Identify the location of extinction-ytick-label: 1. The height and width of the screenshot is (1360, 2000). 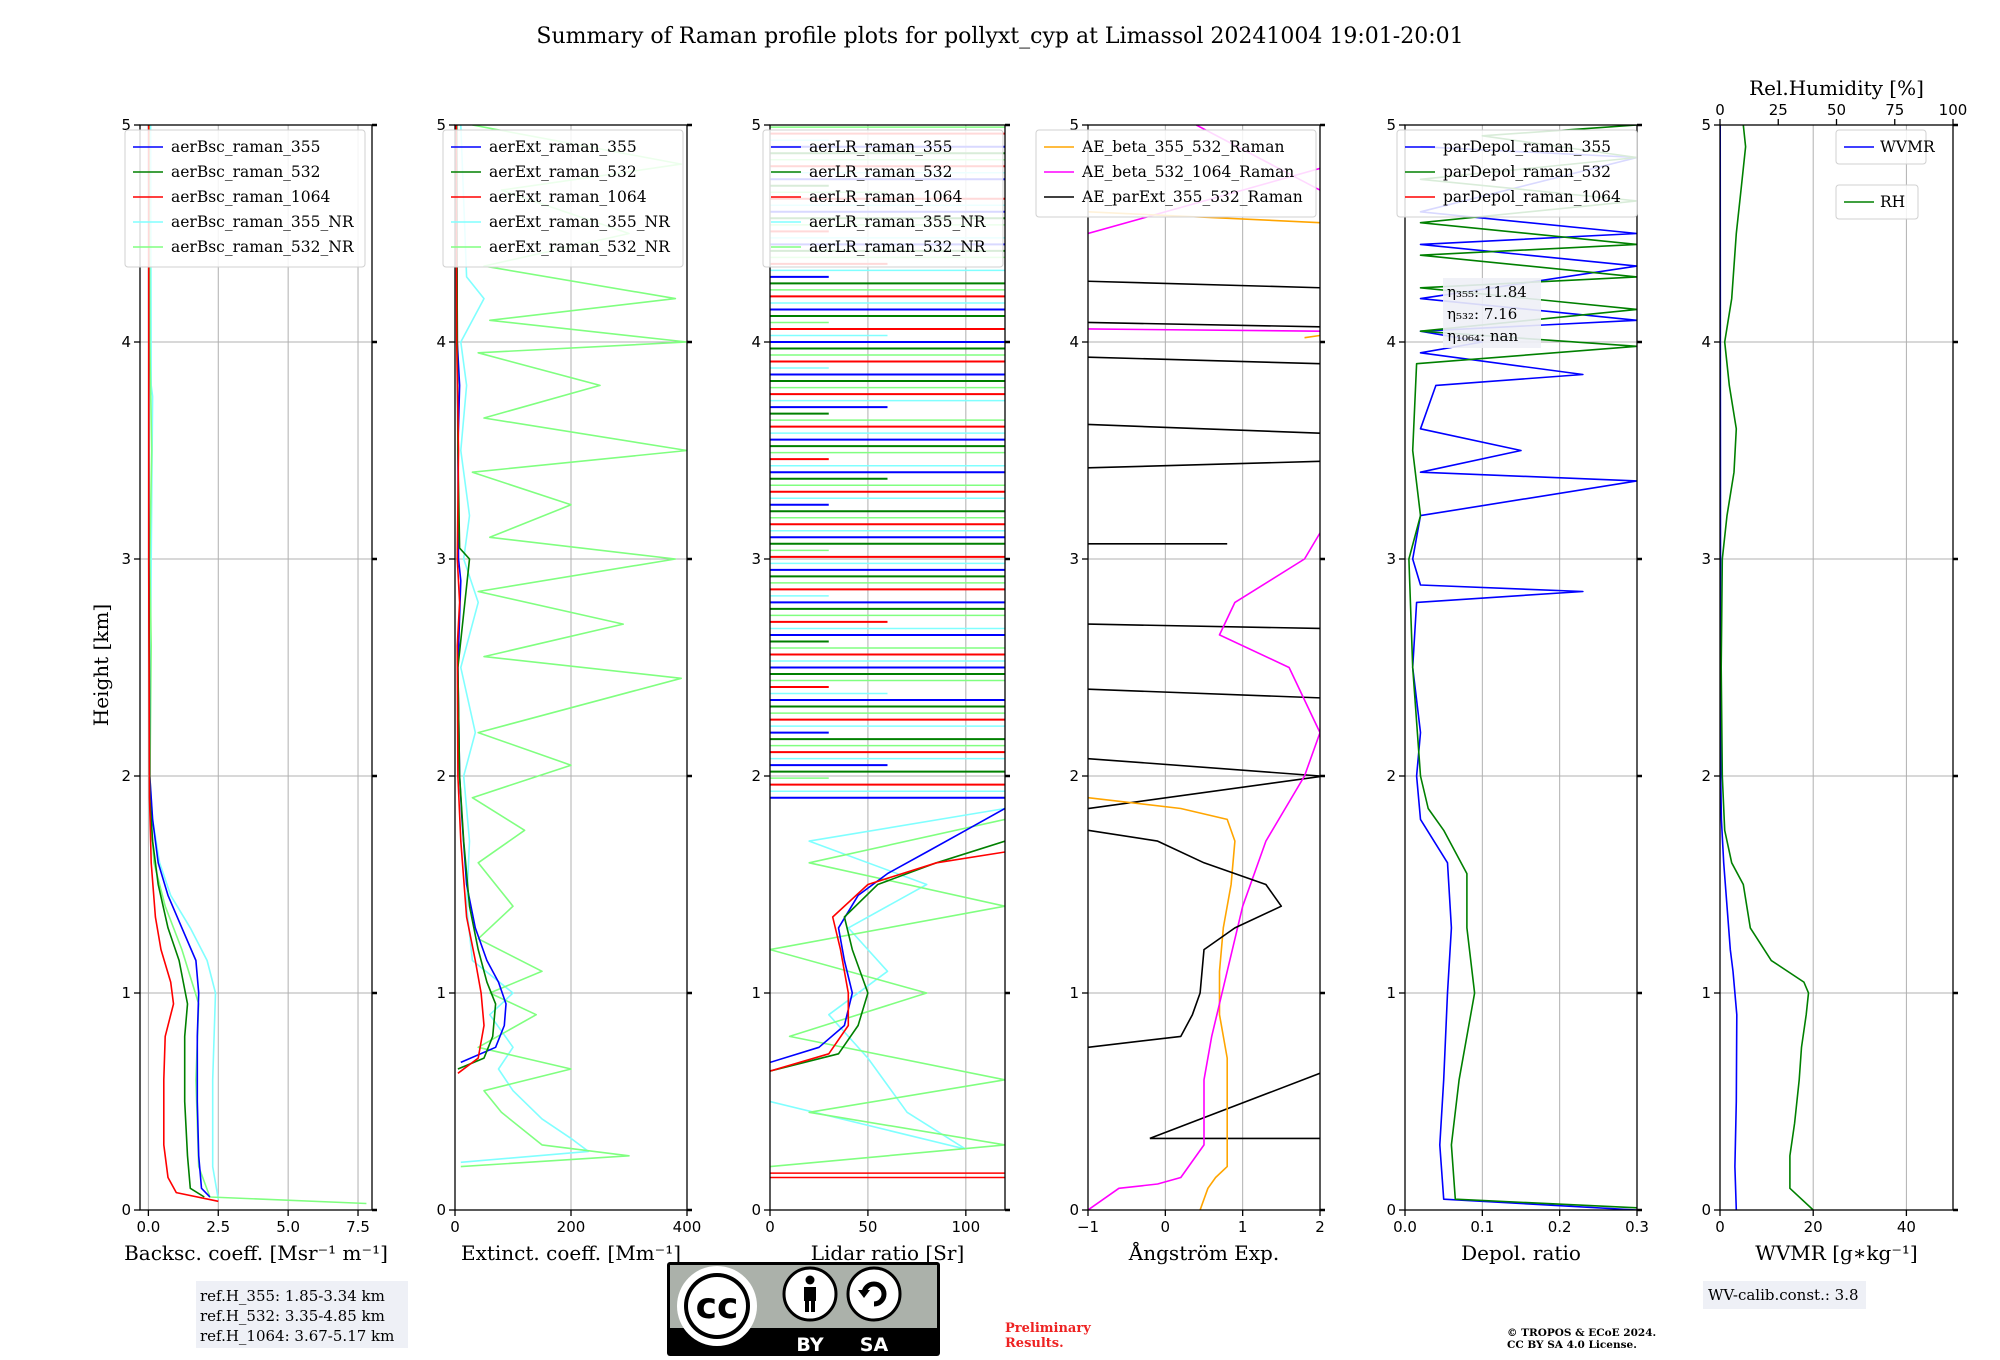
(441, 993).